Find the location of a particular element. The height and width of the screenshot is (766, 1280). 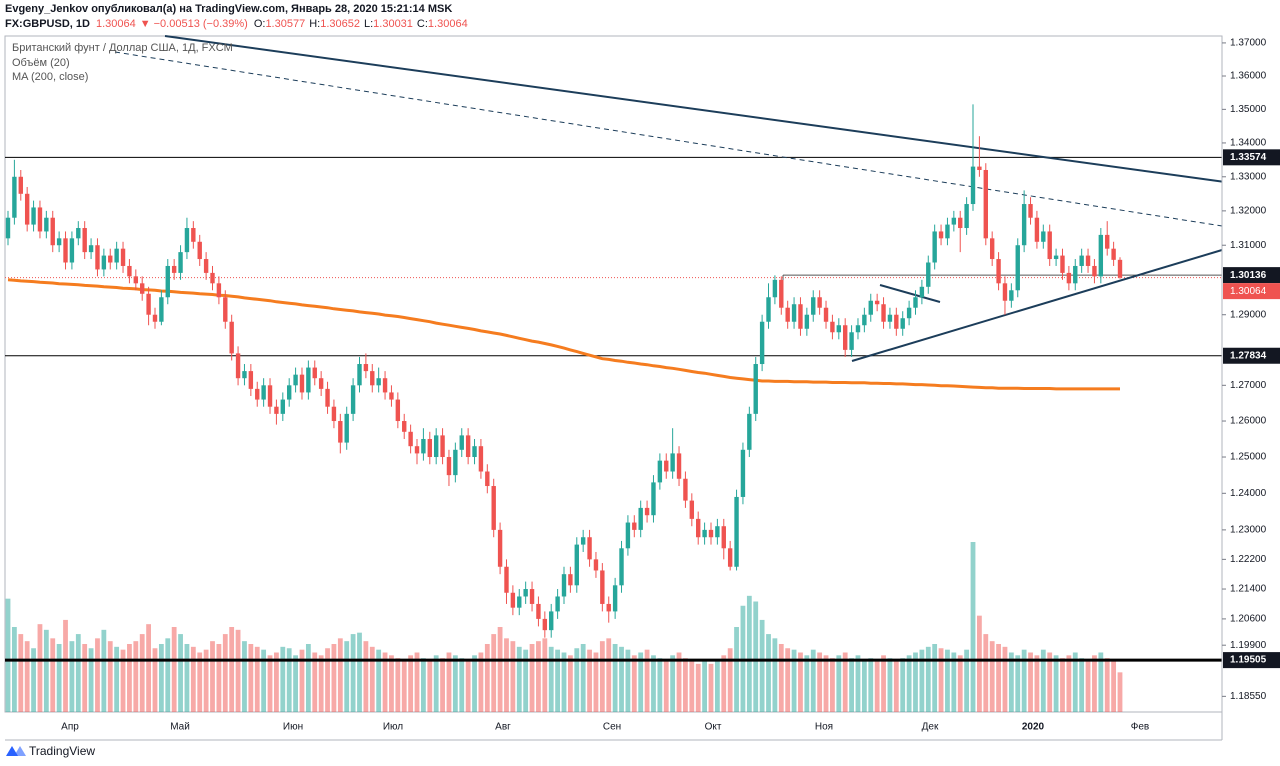

ma-layer is located at coordinates (563, 334).